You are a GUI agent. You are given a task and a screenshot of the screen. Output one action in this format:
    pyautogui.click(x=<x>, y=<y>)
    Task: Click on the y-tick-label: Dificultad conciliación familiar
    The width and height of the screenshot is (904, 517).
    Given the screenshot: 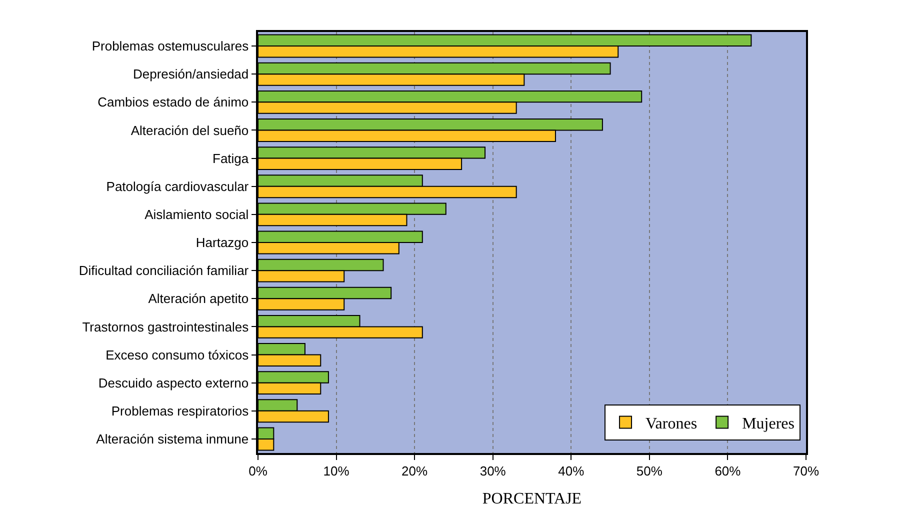 What is the action you would take?
    pyautogui.click(x=164, y=270)
    